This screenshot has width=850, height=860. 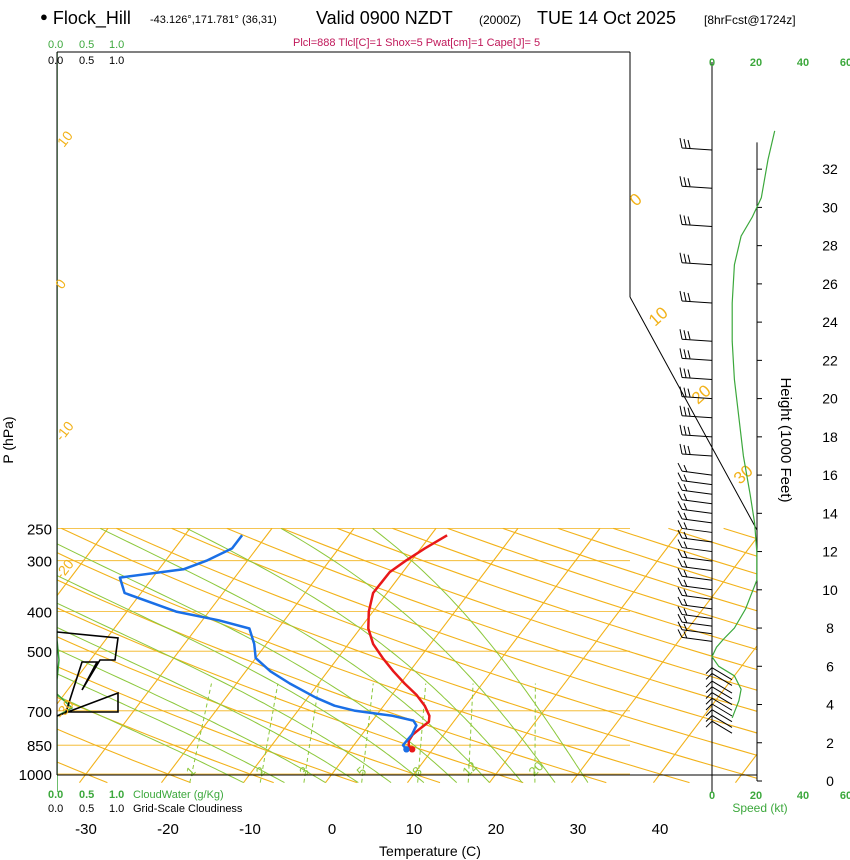 I want to click on pressure-tick-label: 1000, so click(x=35, y=775).